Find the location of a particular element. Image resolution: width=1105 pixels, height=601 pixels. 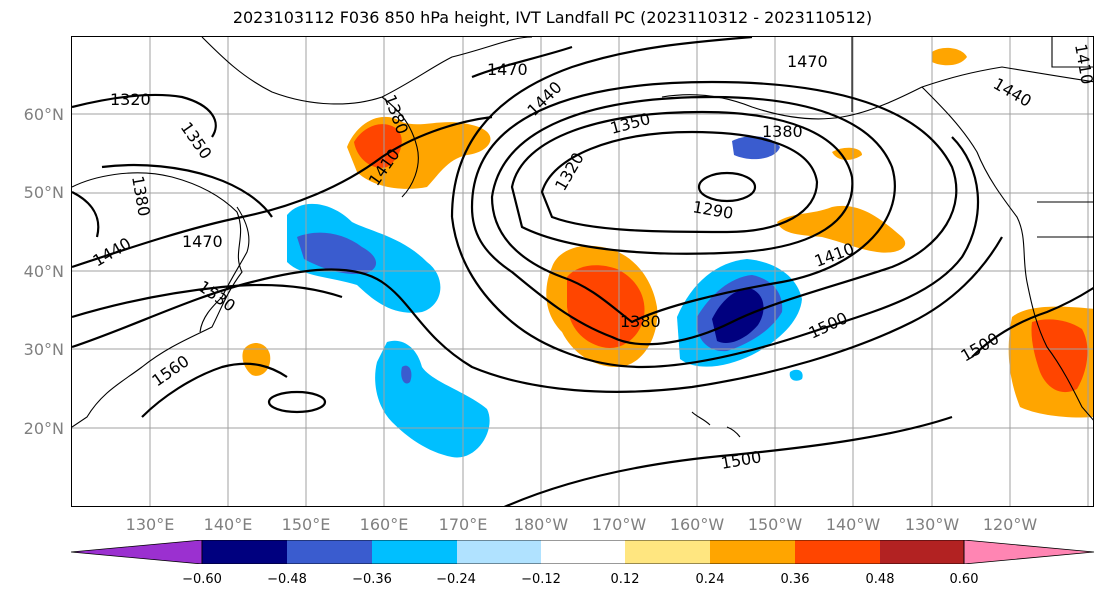

colorbar-tick: −0.24 is located at coordinates (456, 579).